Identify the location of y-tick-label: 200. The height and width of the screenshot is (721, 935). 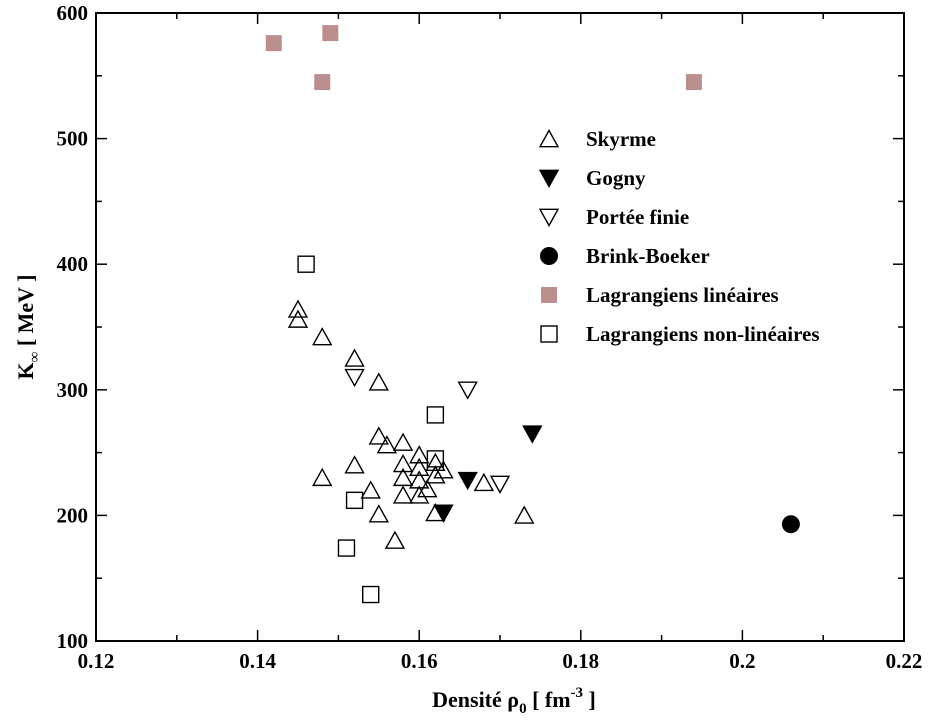
(73, 515).